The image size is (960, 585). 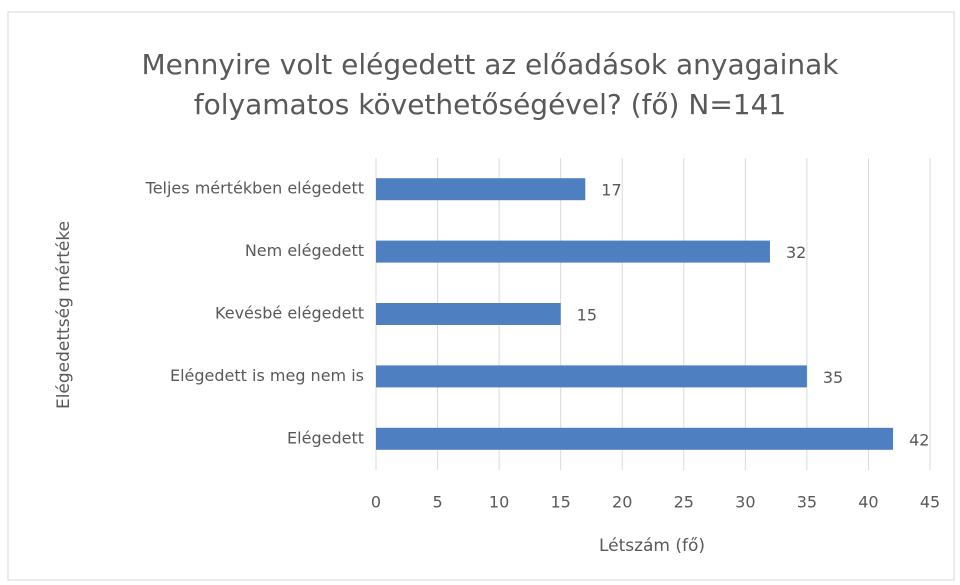 What do you see at coordinates (587, 315) in the screenshot?
I see `data-label: 15` at bounding box center [587, 315].